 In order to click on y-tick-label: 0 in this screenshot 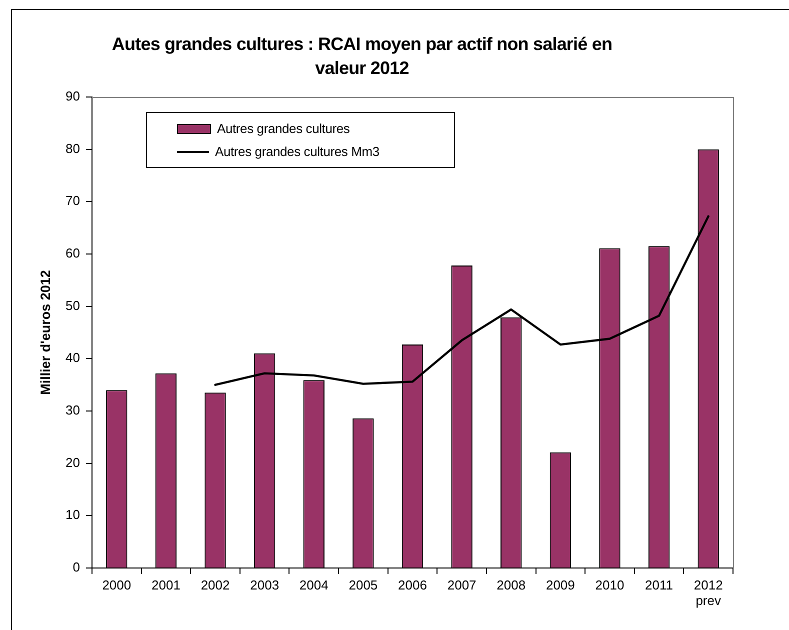, I will do `click(76, 567)`.